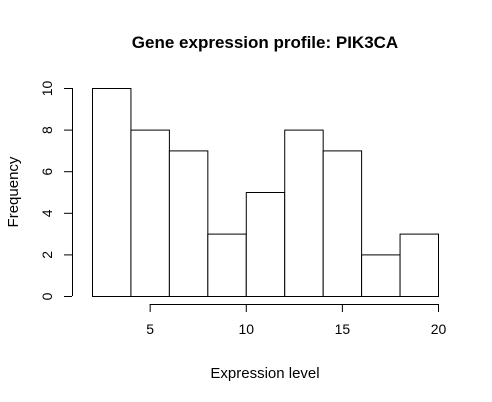  Describe the element at coordinates (246, 329) in the screenshot. I see `x-tick-label: 10` at that location.